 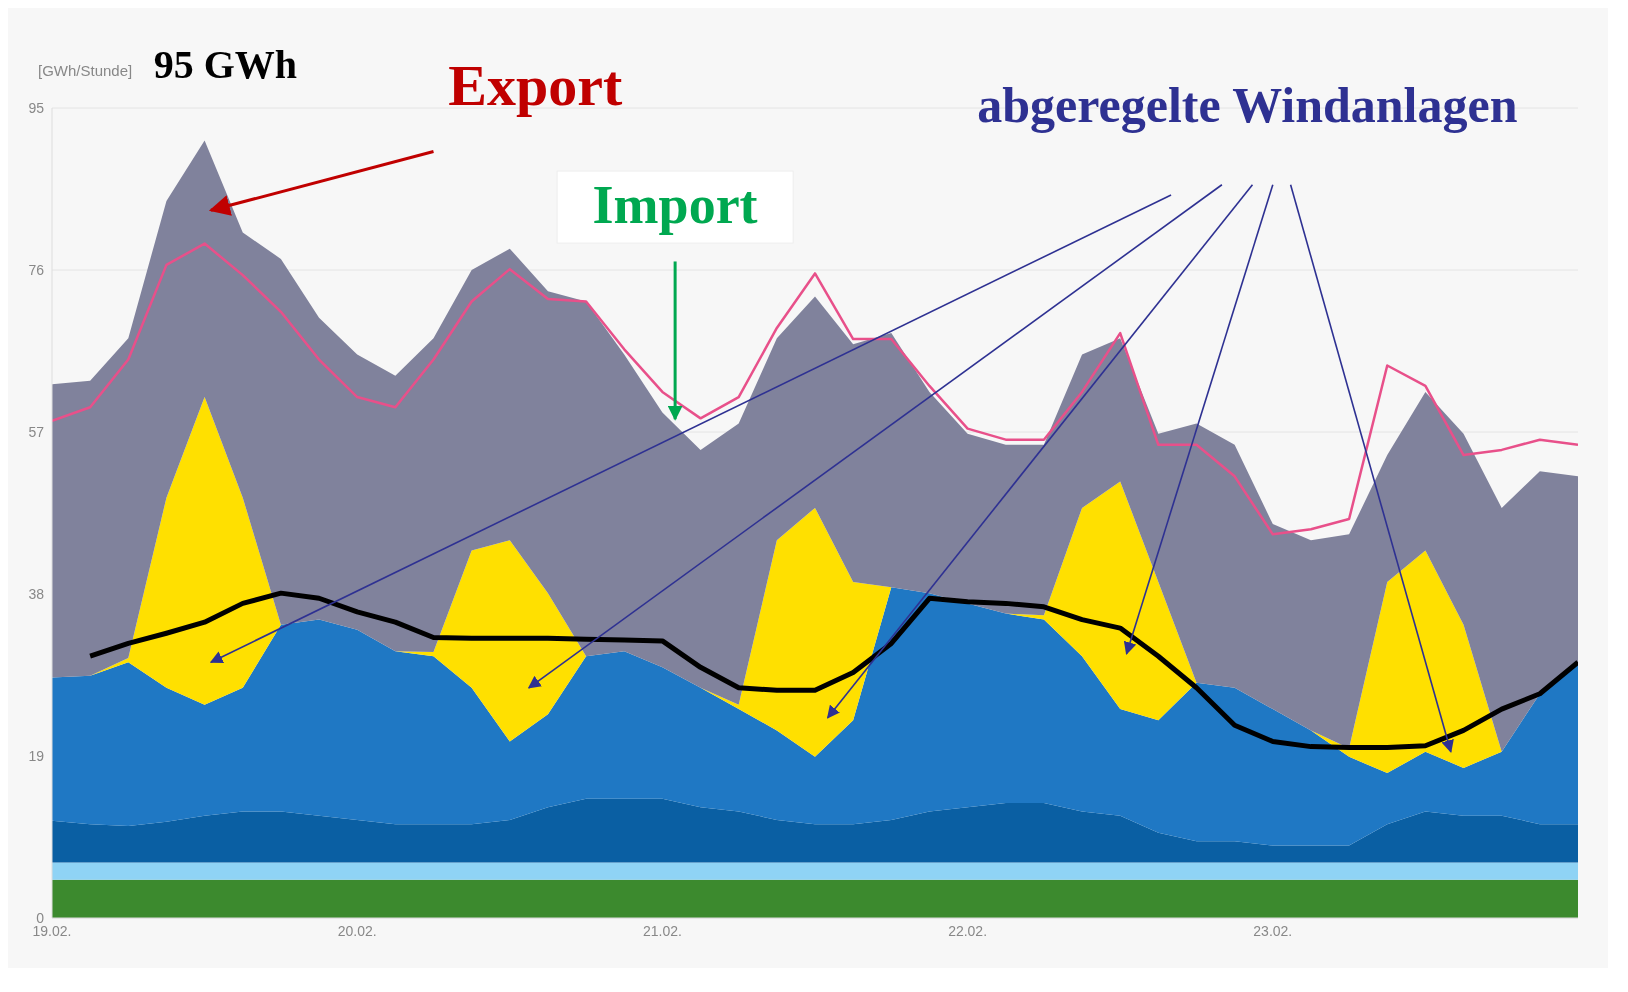 I want to click on x-tick-label: 20.02., so click(x=357, y=930).